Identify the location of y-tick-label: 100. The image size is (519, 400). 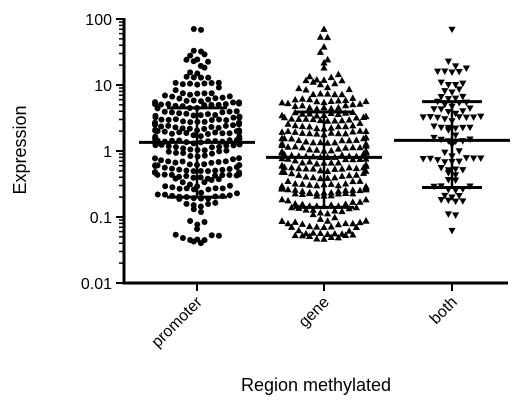
(98, 20).